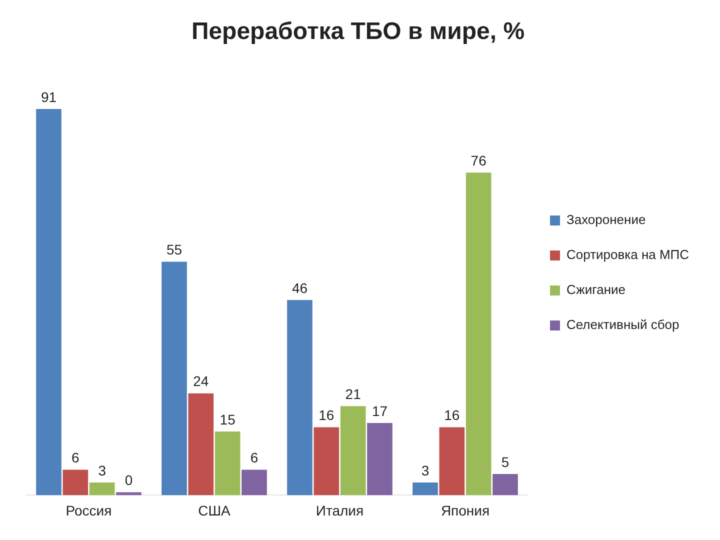 The height and width of the screenshot is (540, 720). Describe the element at coordinates (353, 394) in the screenshot. I see `data-label: 21` at that location.